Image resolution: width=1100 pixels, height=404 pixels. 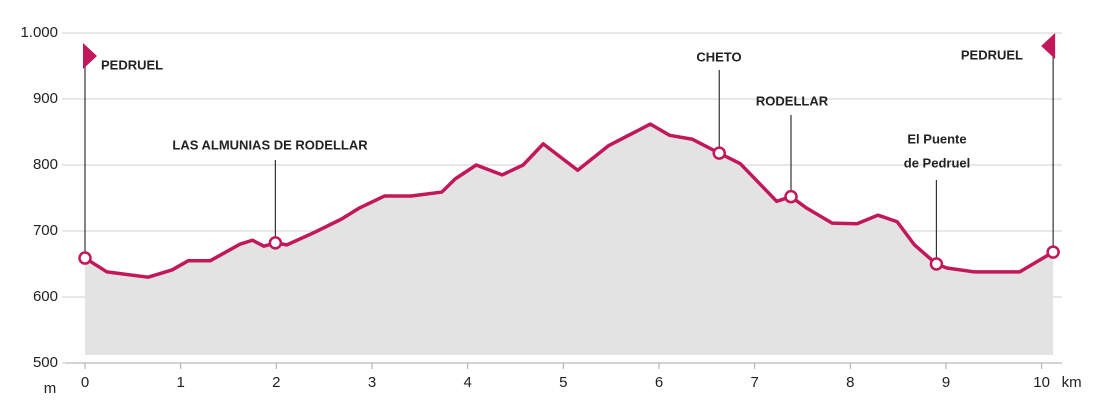 I want to click on annotation-label: El Puente, so click(x=936, y=138).